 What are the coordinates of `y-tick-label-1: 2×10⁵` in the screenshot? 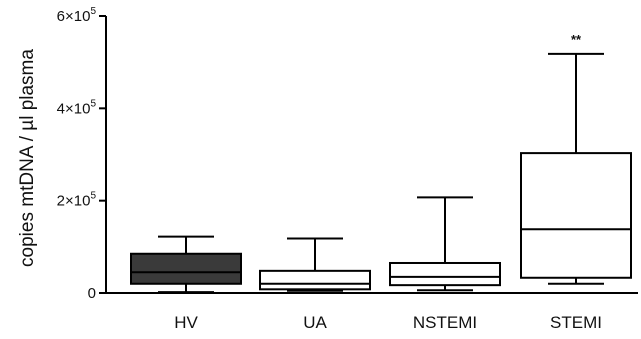 It's located at (77, 200).